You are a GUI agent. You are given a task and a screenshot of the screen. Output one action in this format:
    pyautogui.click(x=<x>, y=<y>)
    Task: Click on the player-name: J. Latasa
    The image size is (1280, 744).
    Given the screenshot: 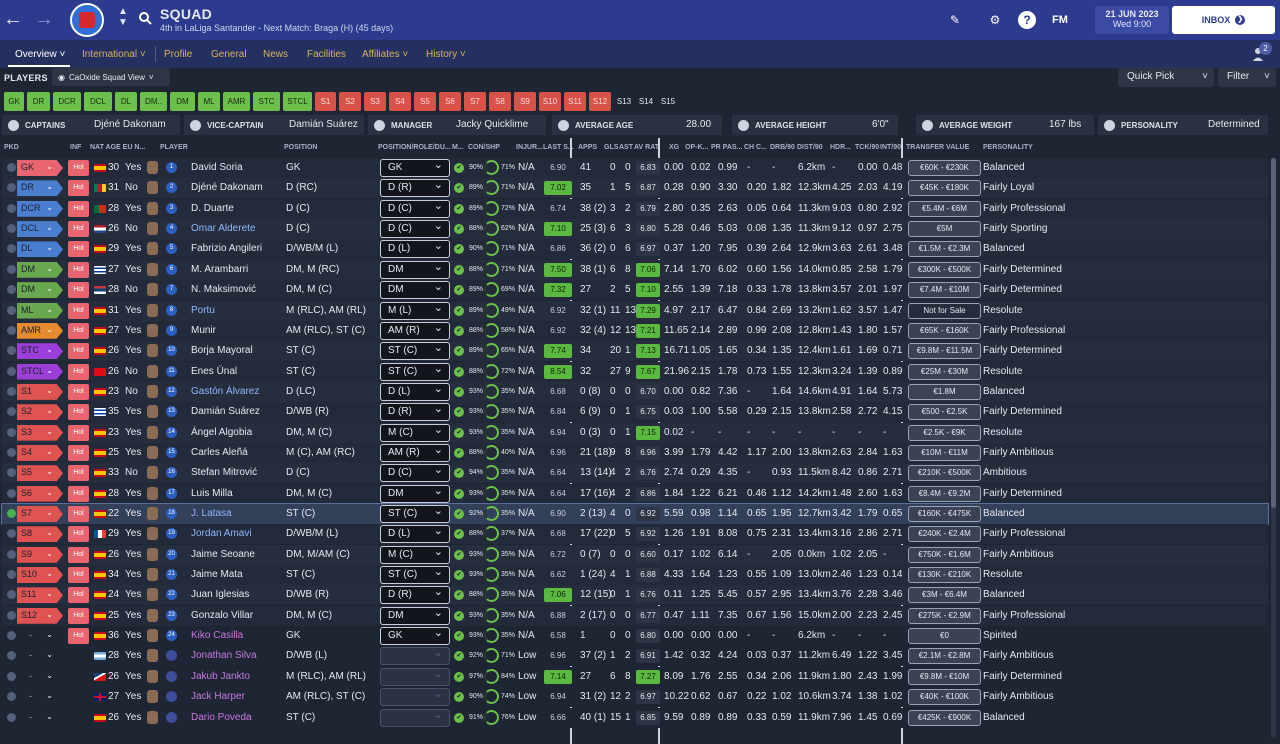 What is the action you would take?
    pyautogui.click(x=211, y=513)
    